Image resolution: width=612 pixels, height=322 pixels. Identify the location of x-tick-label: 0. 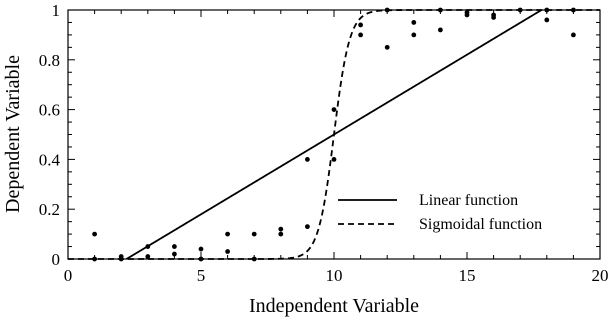
(68, 275).